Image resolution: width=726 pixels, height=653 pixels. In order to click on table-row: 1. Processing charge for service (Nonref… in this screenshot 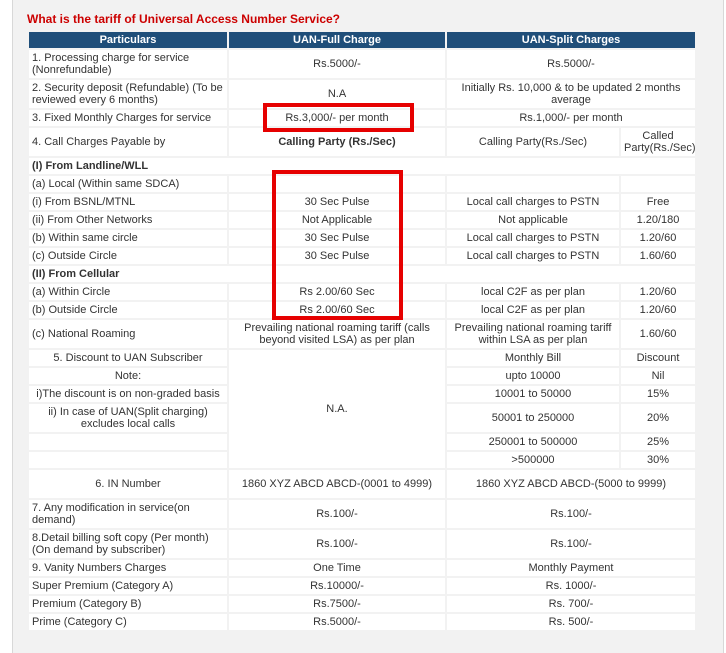, I will do `click(362, 64)`.